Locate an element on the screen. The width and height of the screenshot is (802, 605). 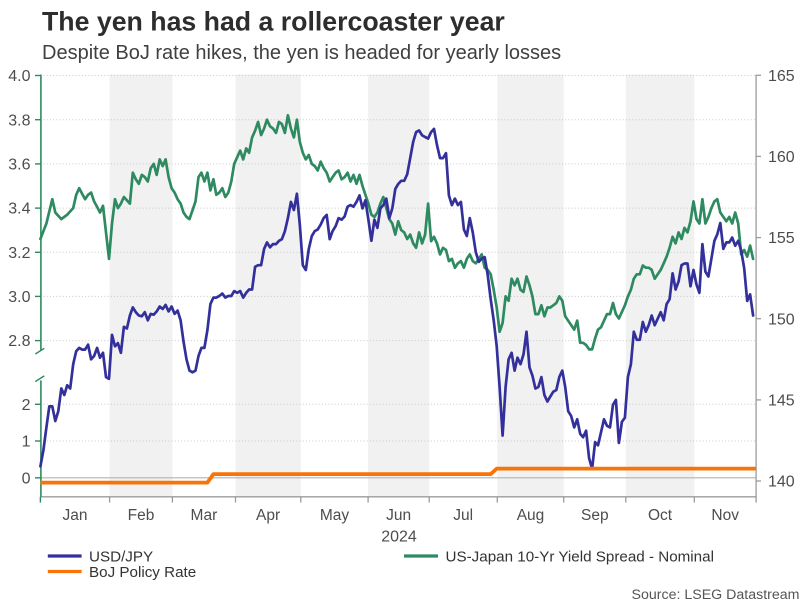
svg-text: 155 is located at coordinates (781, 238).